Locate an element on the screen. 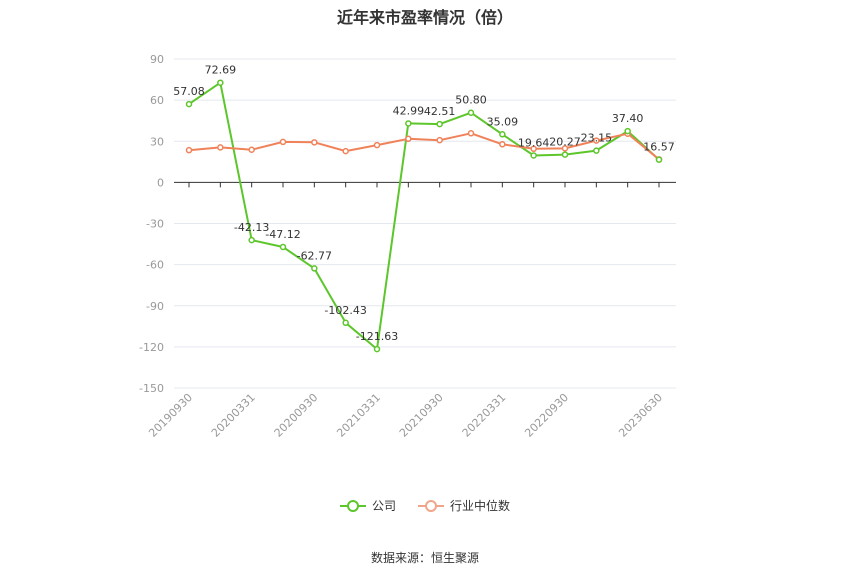 The image size is (850, 574). legend-label-company: 公司 is located at coordinates (383, 506).